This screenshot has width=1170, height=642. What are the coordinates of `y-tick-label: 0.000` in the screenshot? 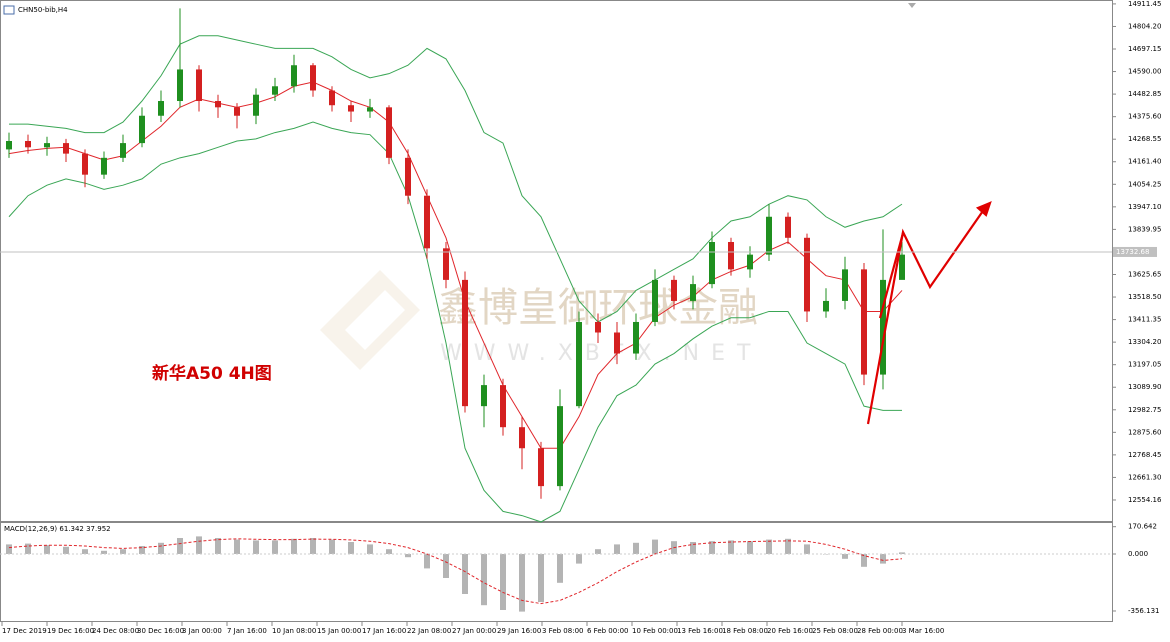 It's located at (1138, 554).